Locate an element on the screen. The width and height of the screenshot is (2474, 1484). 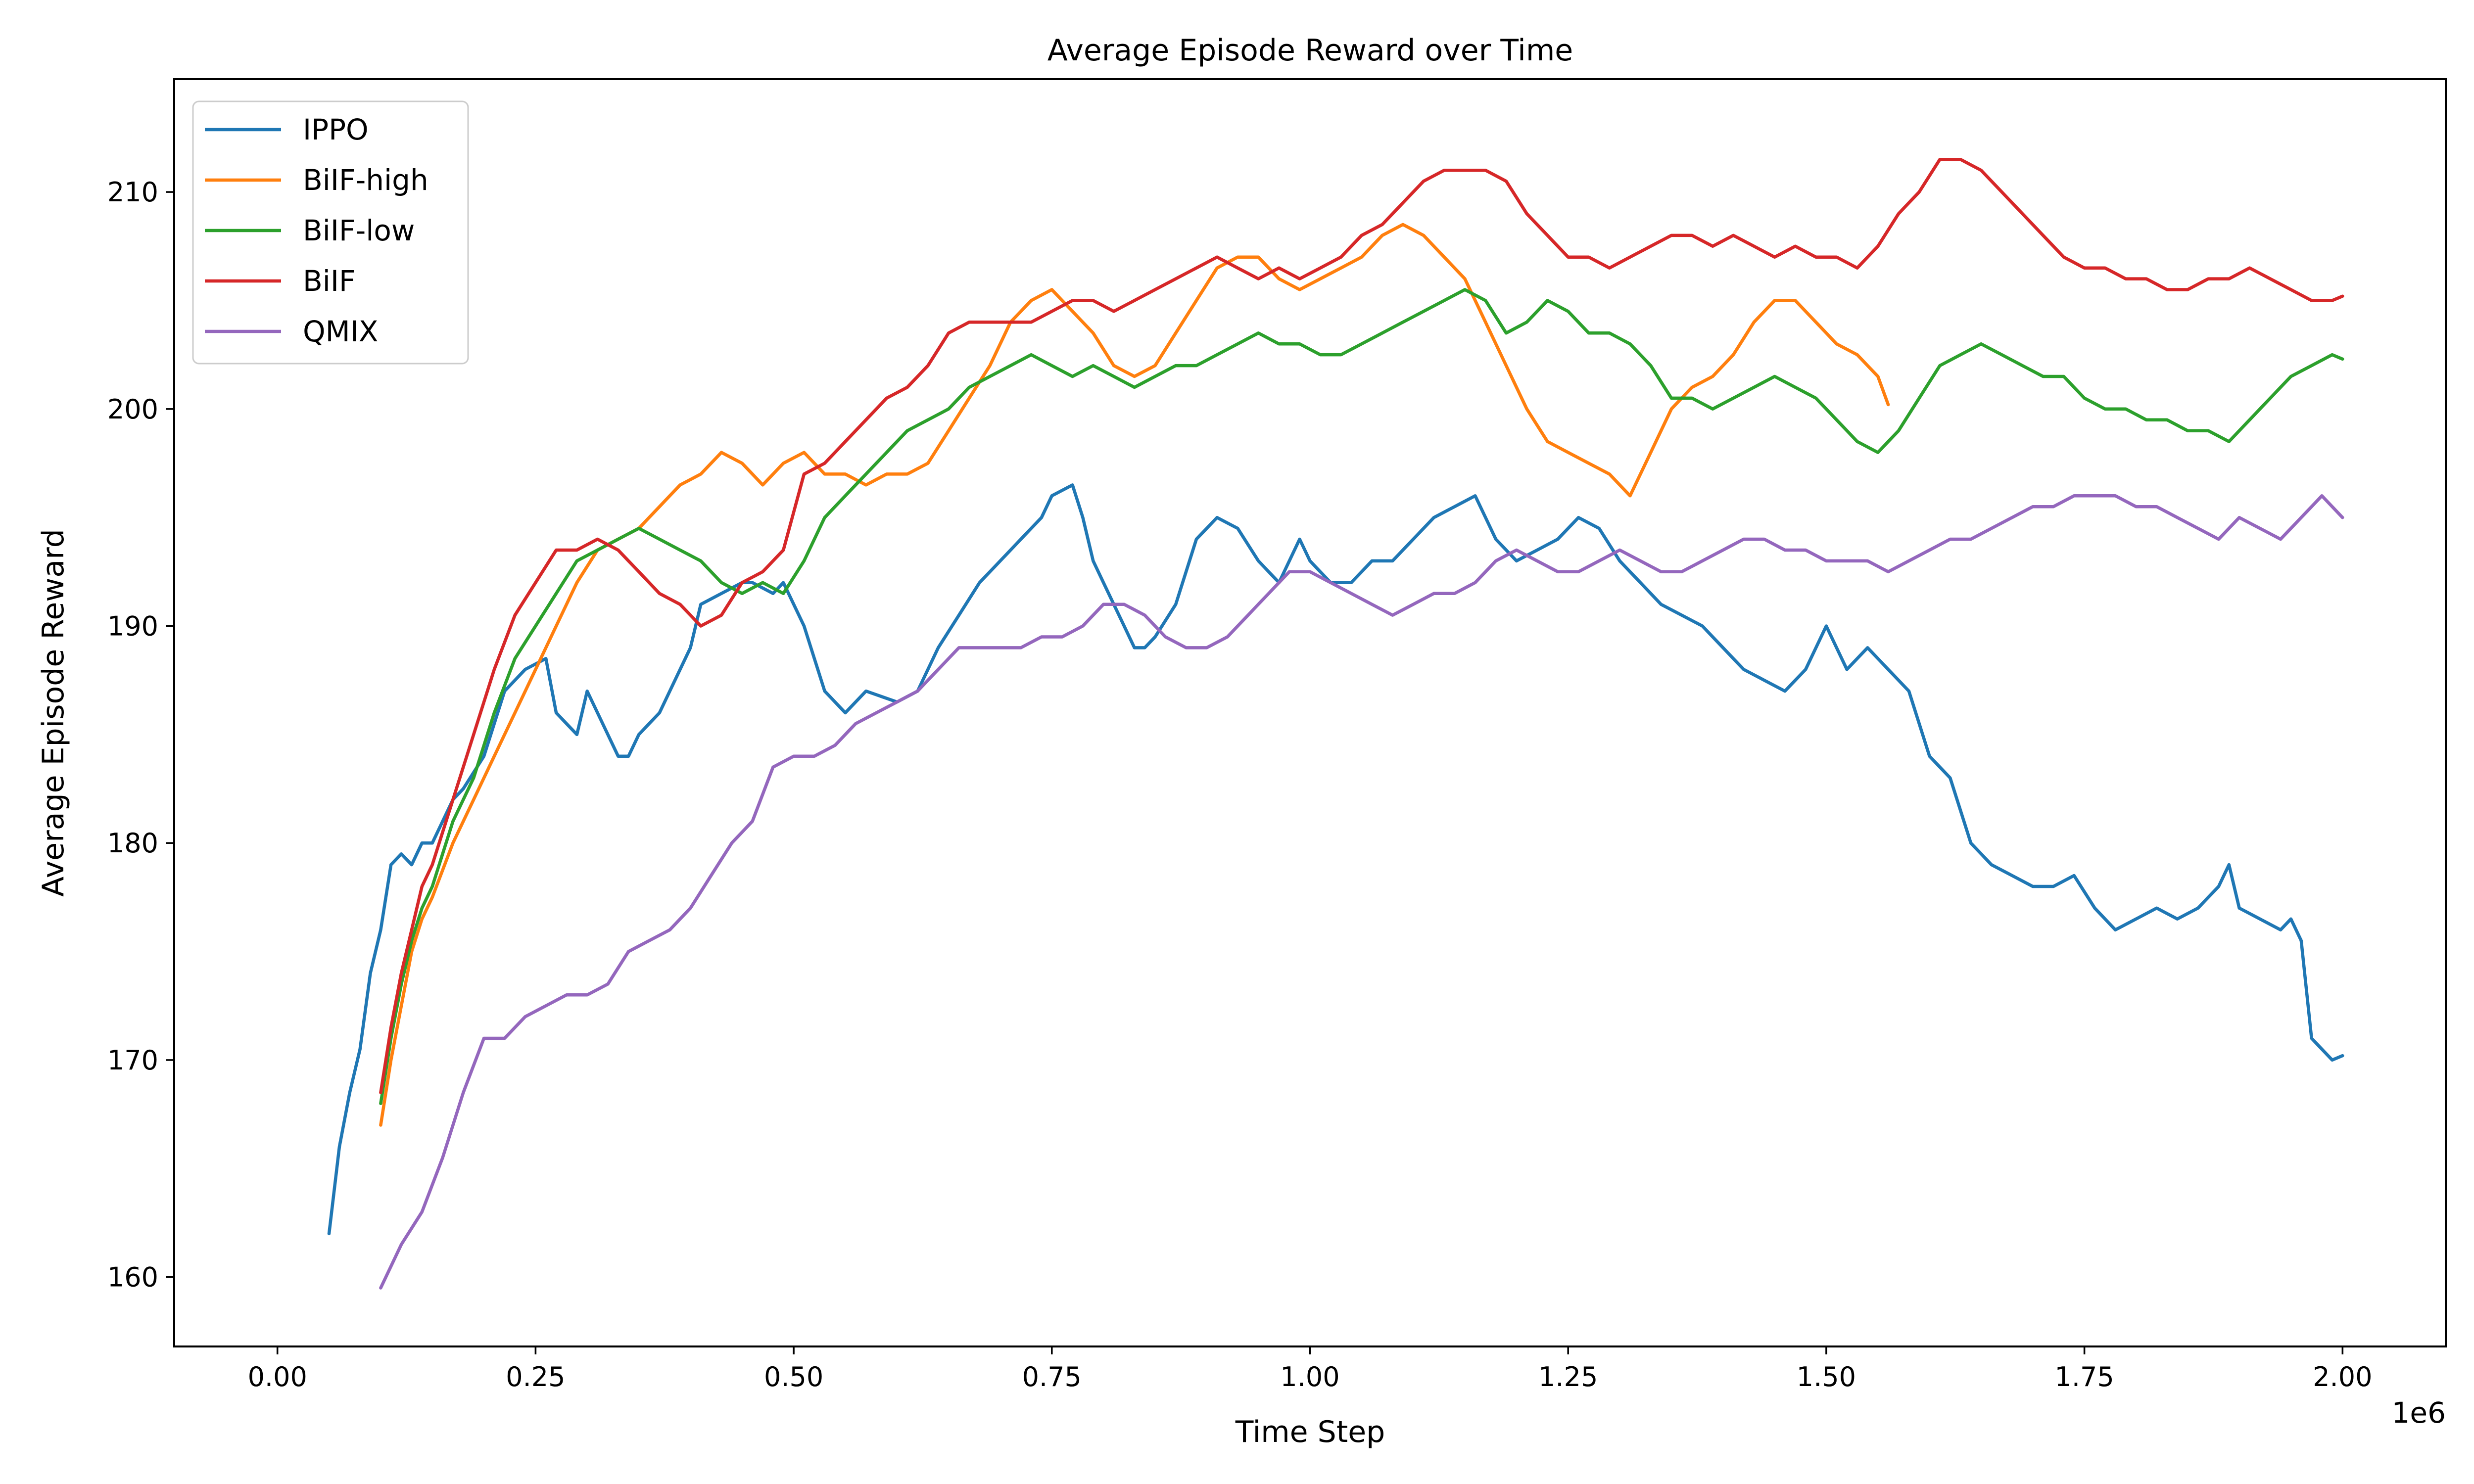
x-tick-label: 2.00 is located at coordinates (2342, 1376).